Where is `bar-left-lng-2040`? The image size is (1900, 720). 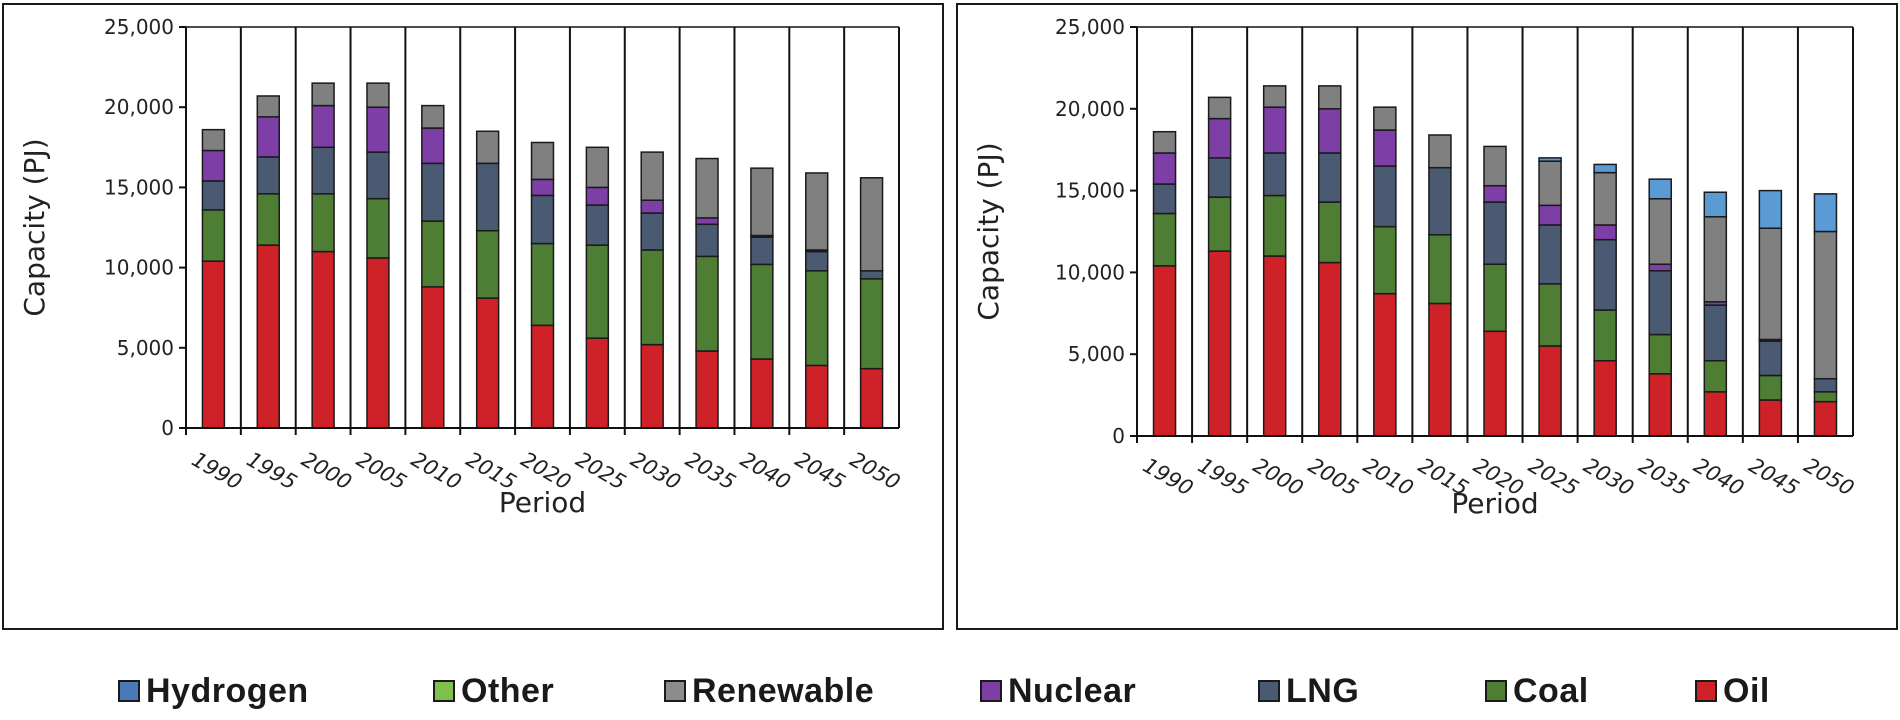
bar-left-lng-2040 is located at coordinates (762, 251).